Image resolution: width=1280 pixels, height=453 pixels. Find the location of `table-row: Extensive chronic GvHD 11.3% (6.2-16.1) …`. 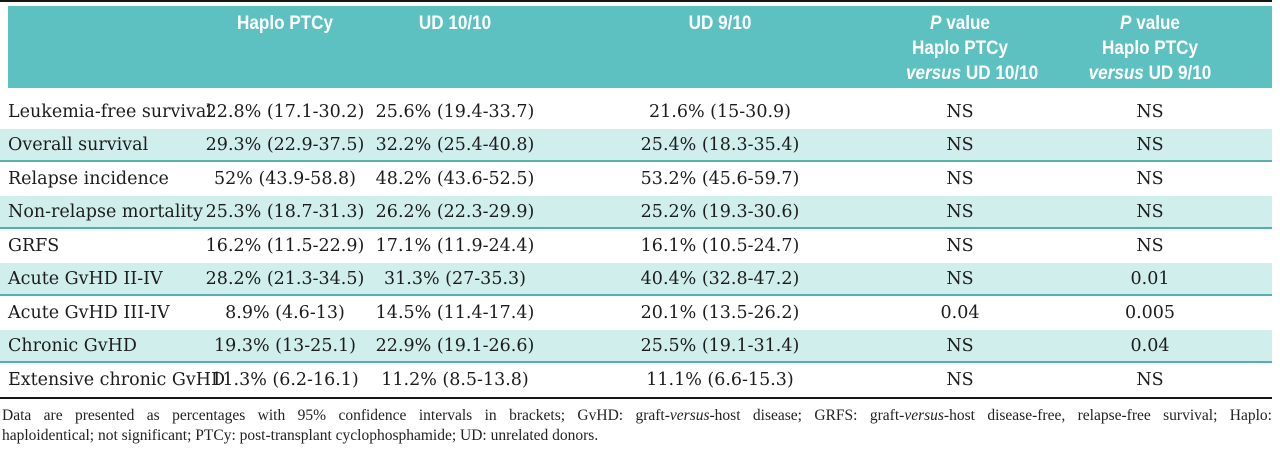

table-row: Extensive chronic GvHD 11.3% (6.2-16.1) … is located at coordinates (640, 380).